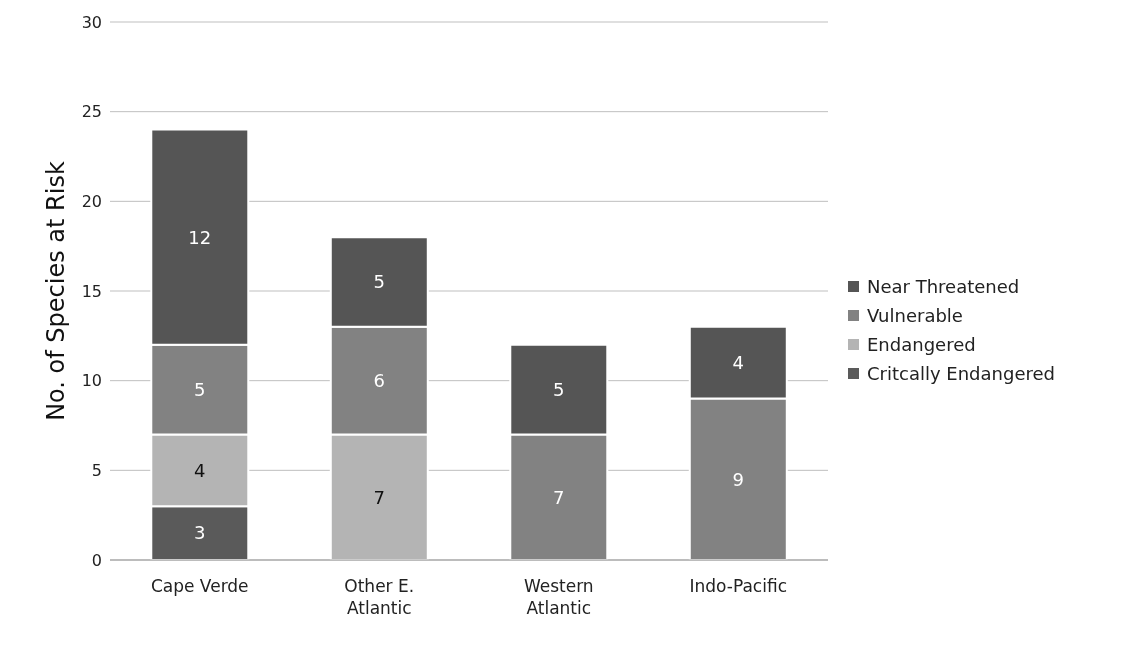 The image size is (1138, 660). Describe the element at coordinates (943, 286) in the screenshot. I see `legend-label: Near Threatened` at that location.